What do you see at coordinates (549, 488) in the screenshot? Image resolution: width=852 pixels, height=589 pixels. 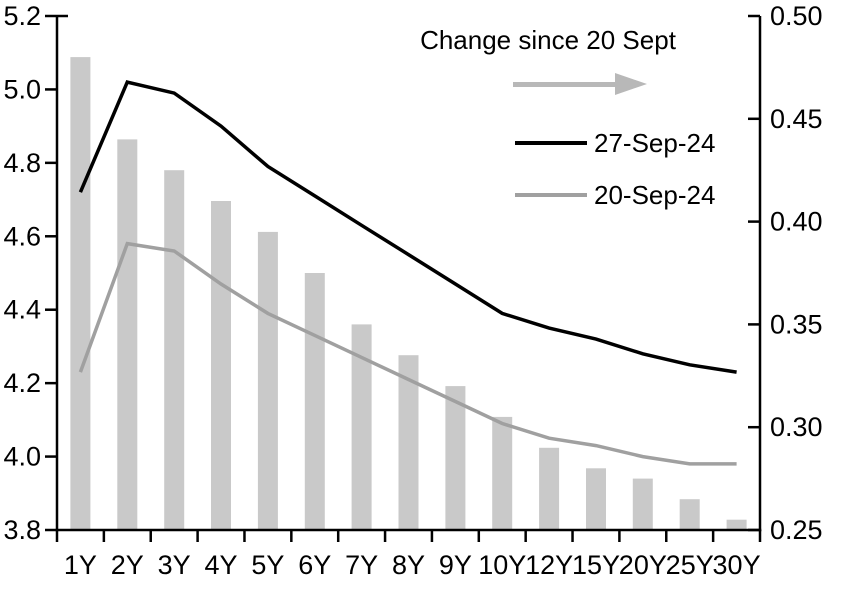 I see `bar-12Y` at bounding box center [549, 488].